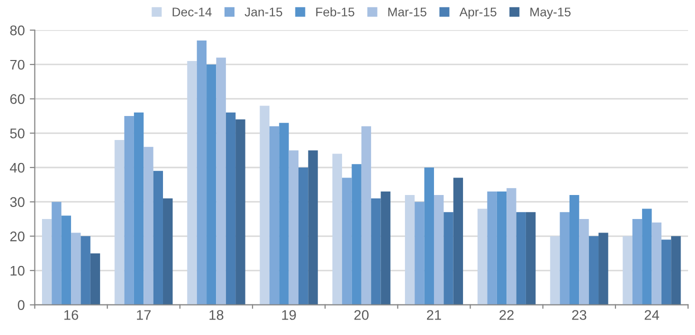  I want to click on x-tick-label: 23, so click(579, 315).